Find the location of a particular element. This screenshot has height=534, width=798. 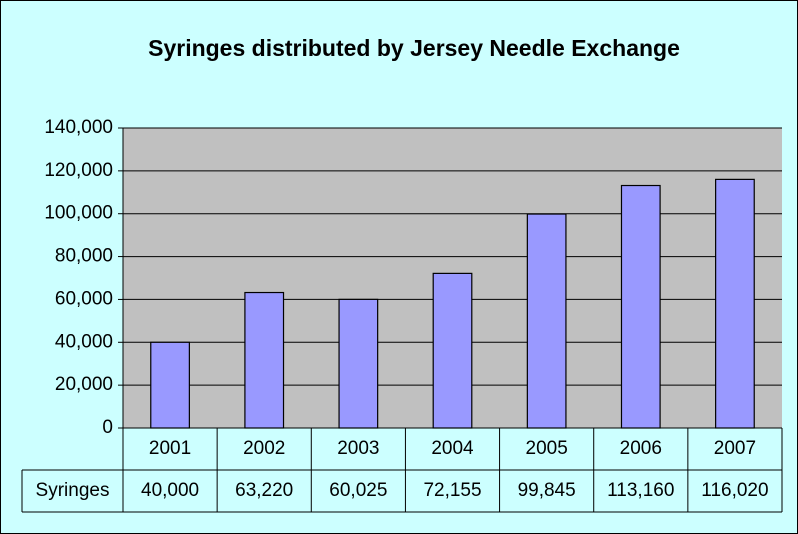

x-tick-label: 2006 is located at coordinates (641, 448).